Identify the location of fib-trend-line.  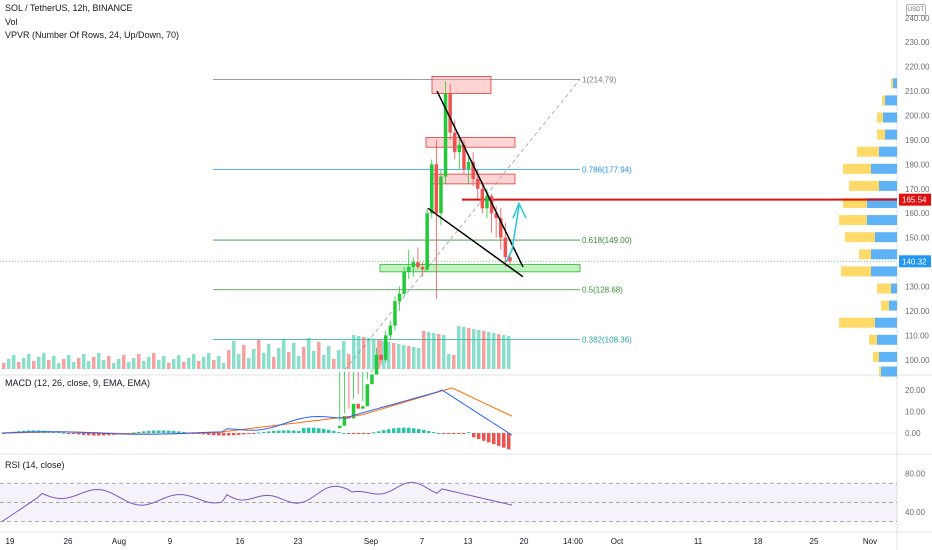
(462, 224).